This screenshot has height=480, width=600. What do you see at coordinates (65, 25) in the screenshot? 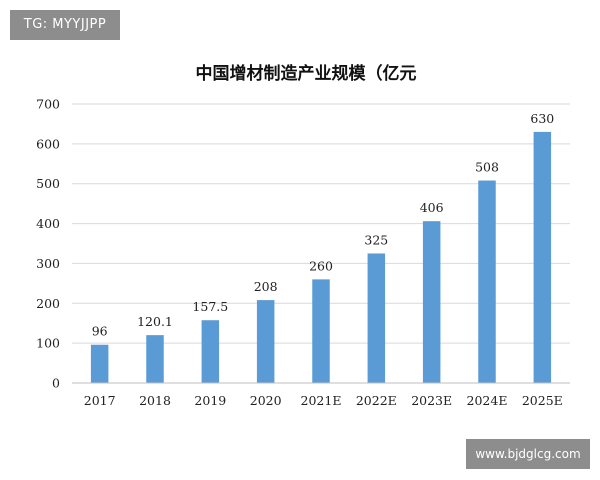
I see `watermark-top: TG: MYYJJPP` at bounding box center [65, 25].